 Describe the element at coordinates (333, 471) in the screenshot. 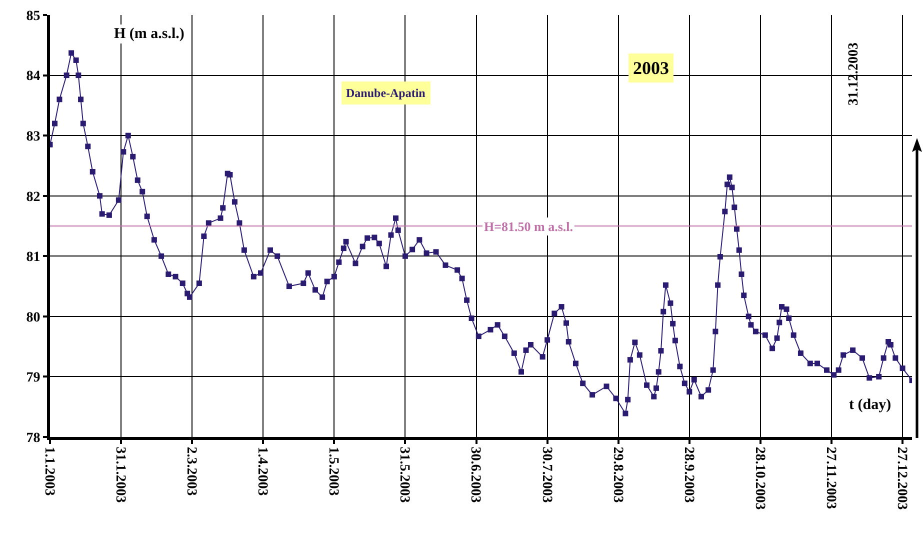

I see `x-tick-label: 1.5.2003` at that location.